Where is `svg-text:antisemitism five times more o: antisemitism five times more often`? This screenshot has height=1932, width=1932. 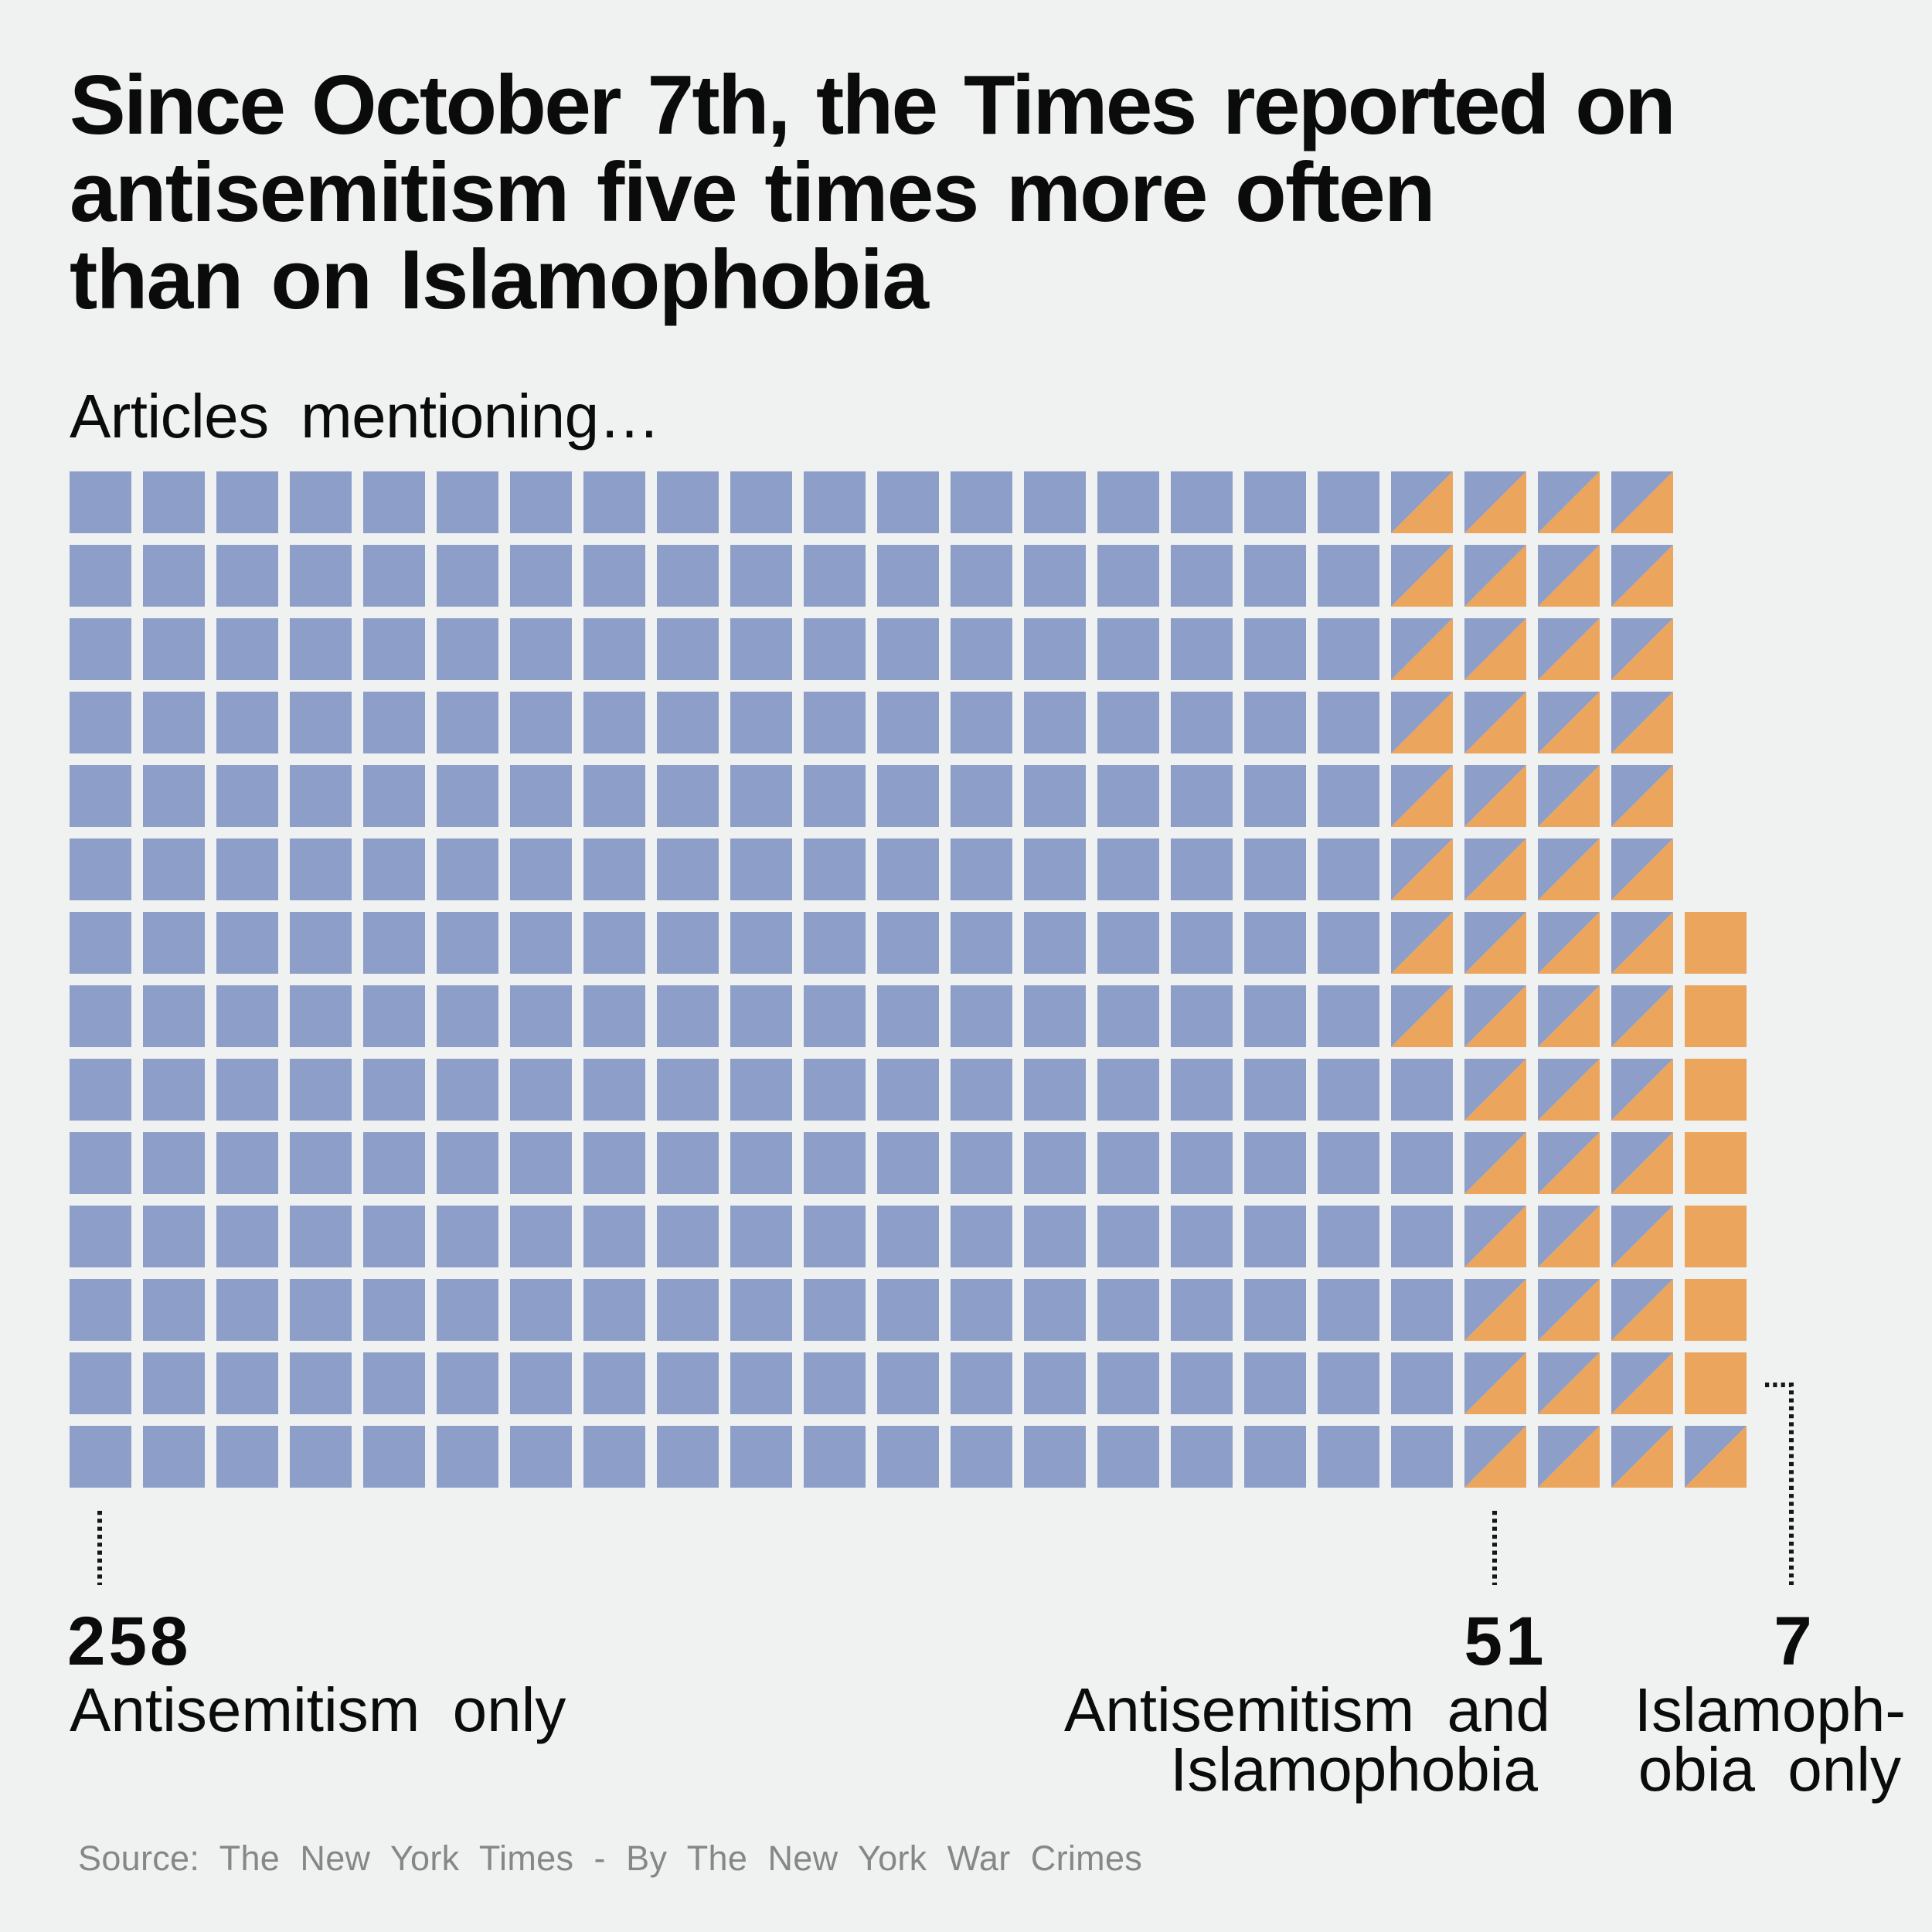 svg-text:antisemitism five times more o: antisemitism five times more often is located at coordinates (752, 192).